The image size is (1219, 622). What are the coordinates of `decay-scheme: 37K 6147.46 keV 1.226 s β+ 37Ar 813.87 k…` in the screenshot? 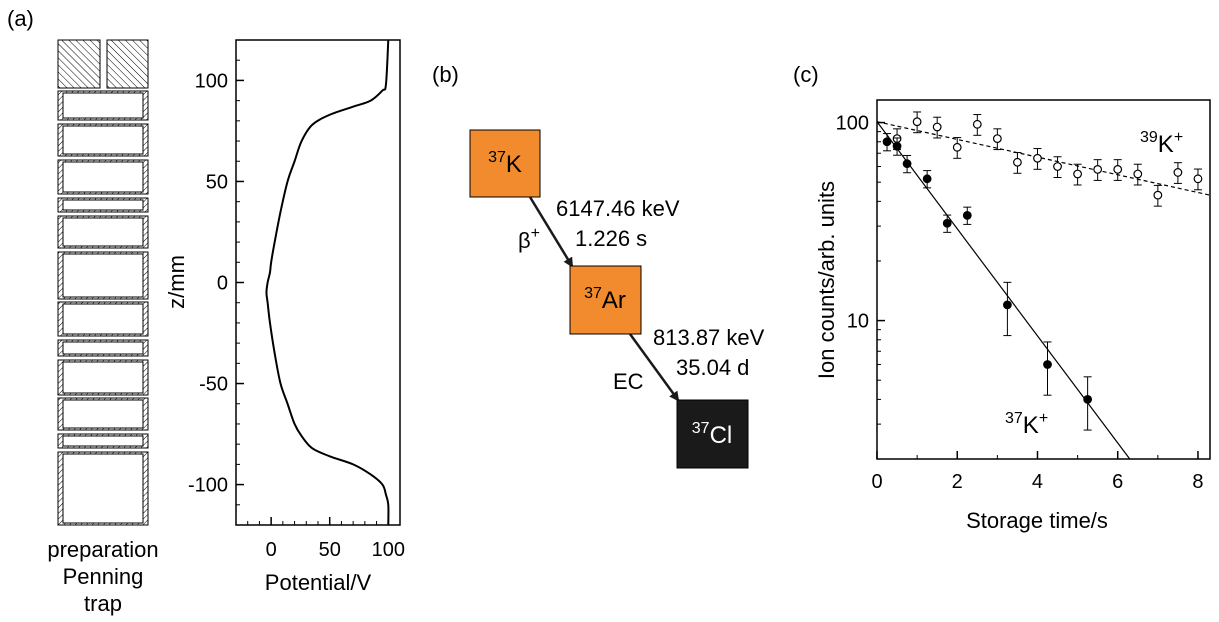 It's located at (617, 299).